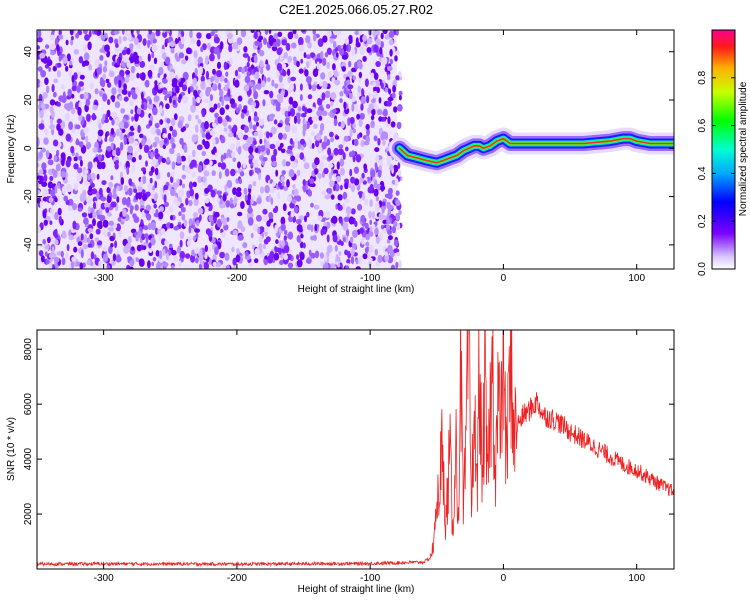 Image resolution: width=750 pixels, height=600 pixels. Describe the element at coordinates (702, 173) in the screenshot. I see `colorbar-tick-label: 0.4` at that location.